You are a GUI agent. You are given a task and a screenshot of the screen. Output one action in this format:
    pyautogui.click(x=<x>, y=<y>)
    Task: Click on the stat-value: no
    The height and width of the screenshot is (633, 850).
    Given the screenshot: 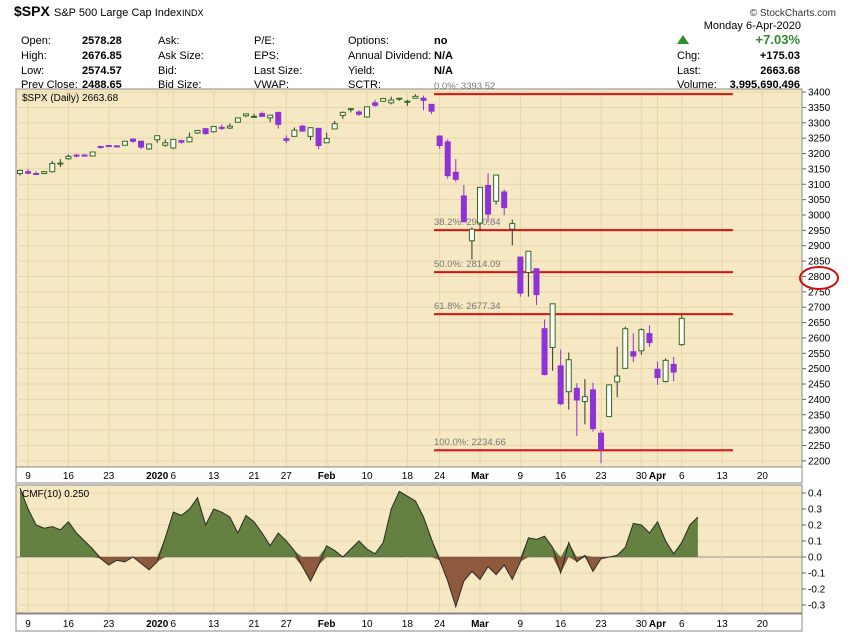 What is the action you would take?
    pyautogui.click(x=441, y=41)
    